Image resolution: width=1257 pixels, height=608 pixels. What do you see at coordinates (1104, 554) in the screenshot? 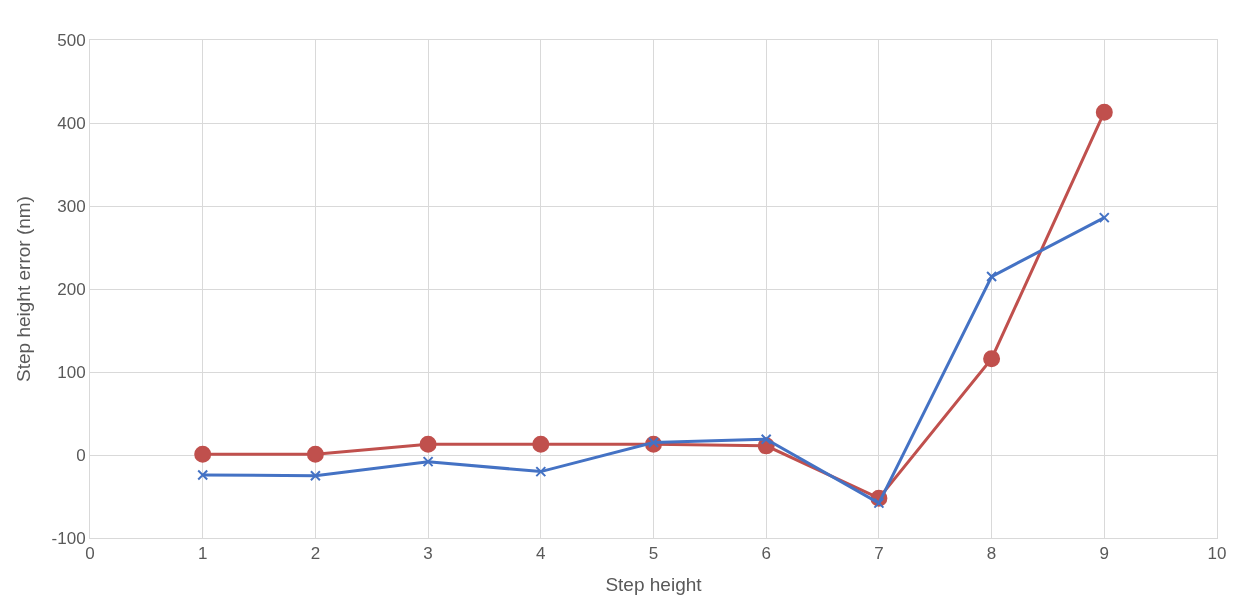
I see `x-tick-label: 9` at bounding box center [1104, 554].